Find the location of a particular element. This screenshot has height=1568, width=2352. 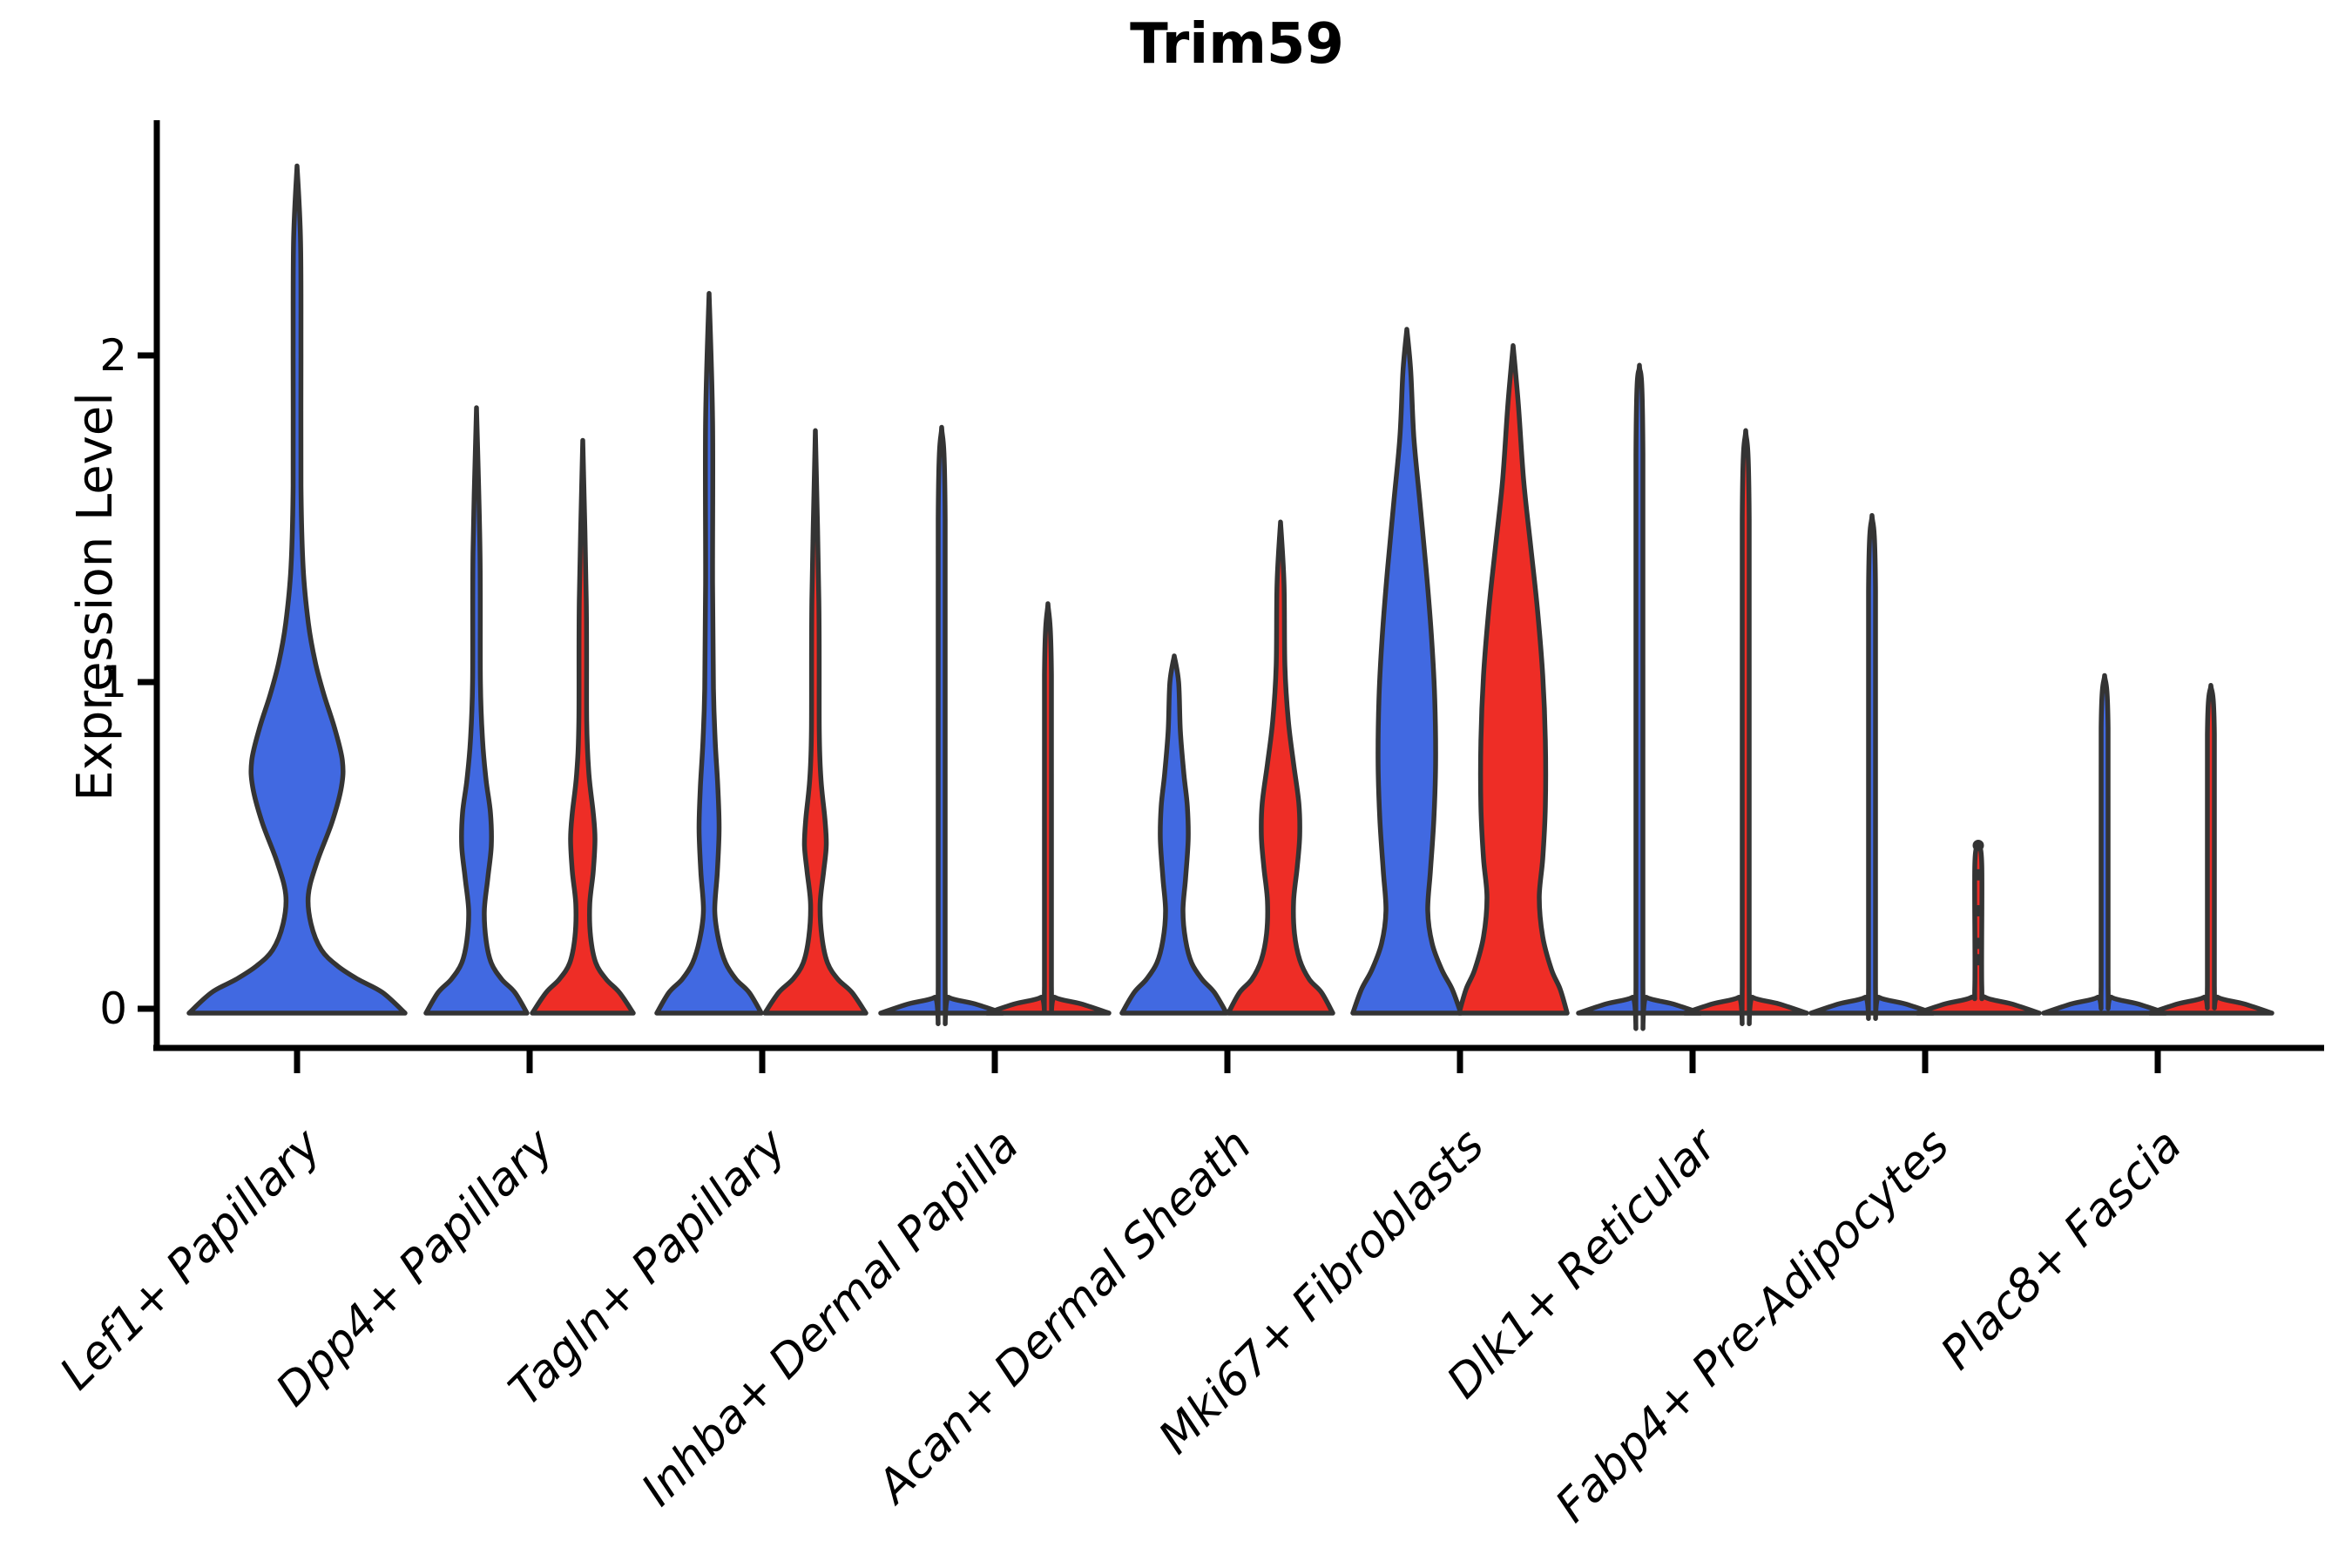

violin-dpp4-papillary-blue is located at coordinates (476, 710).